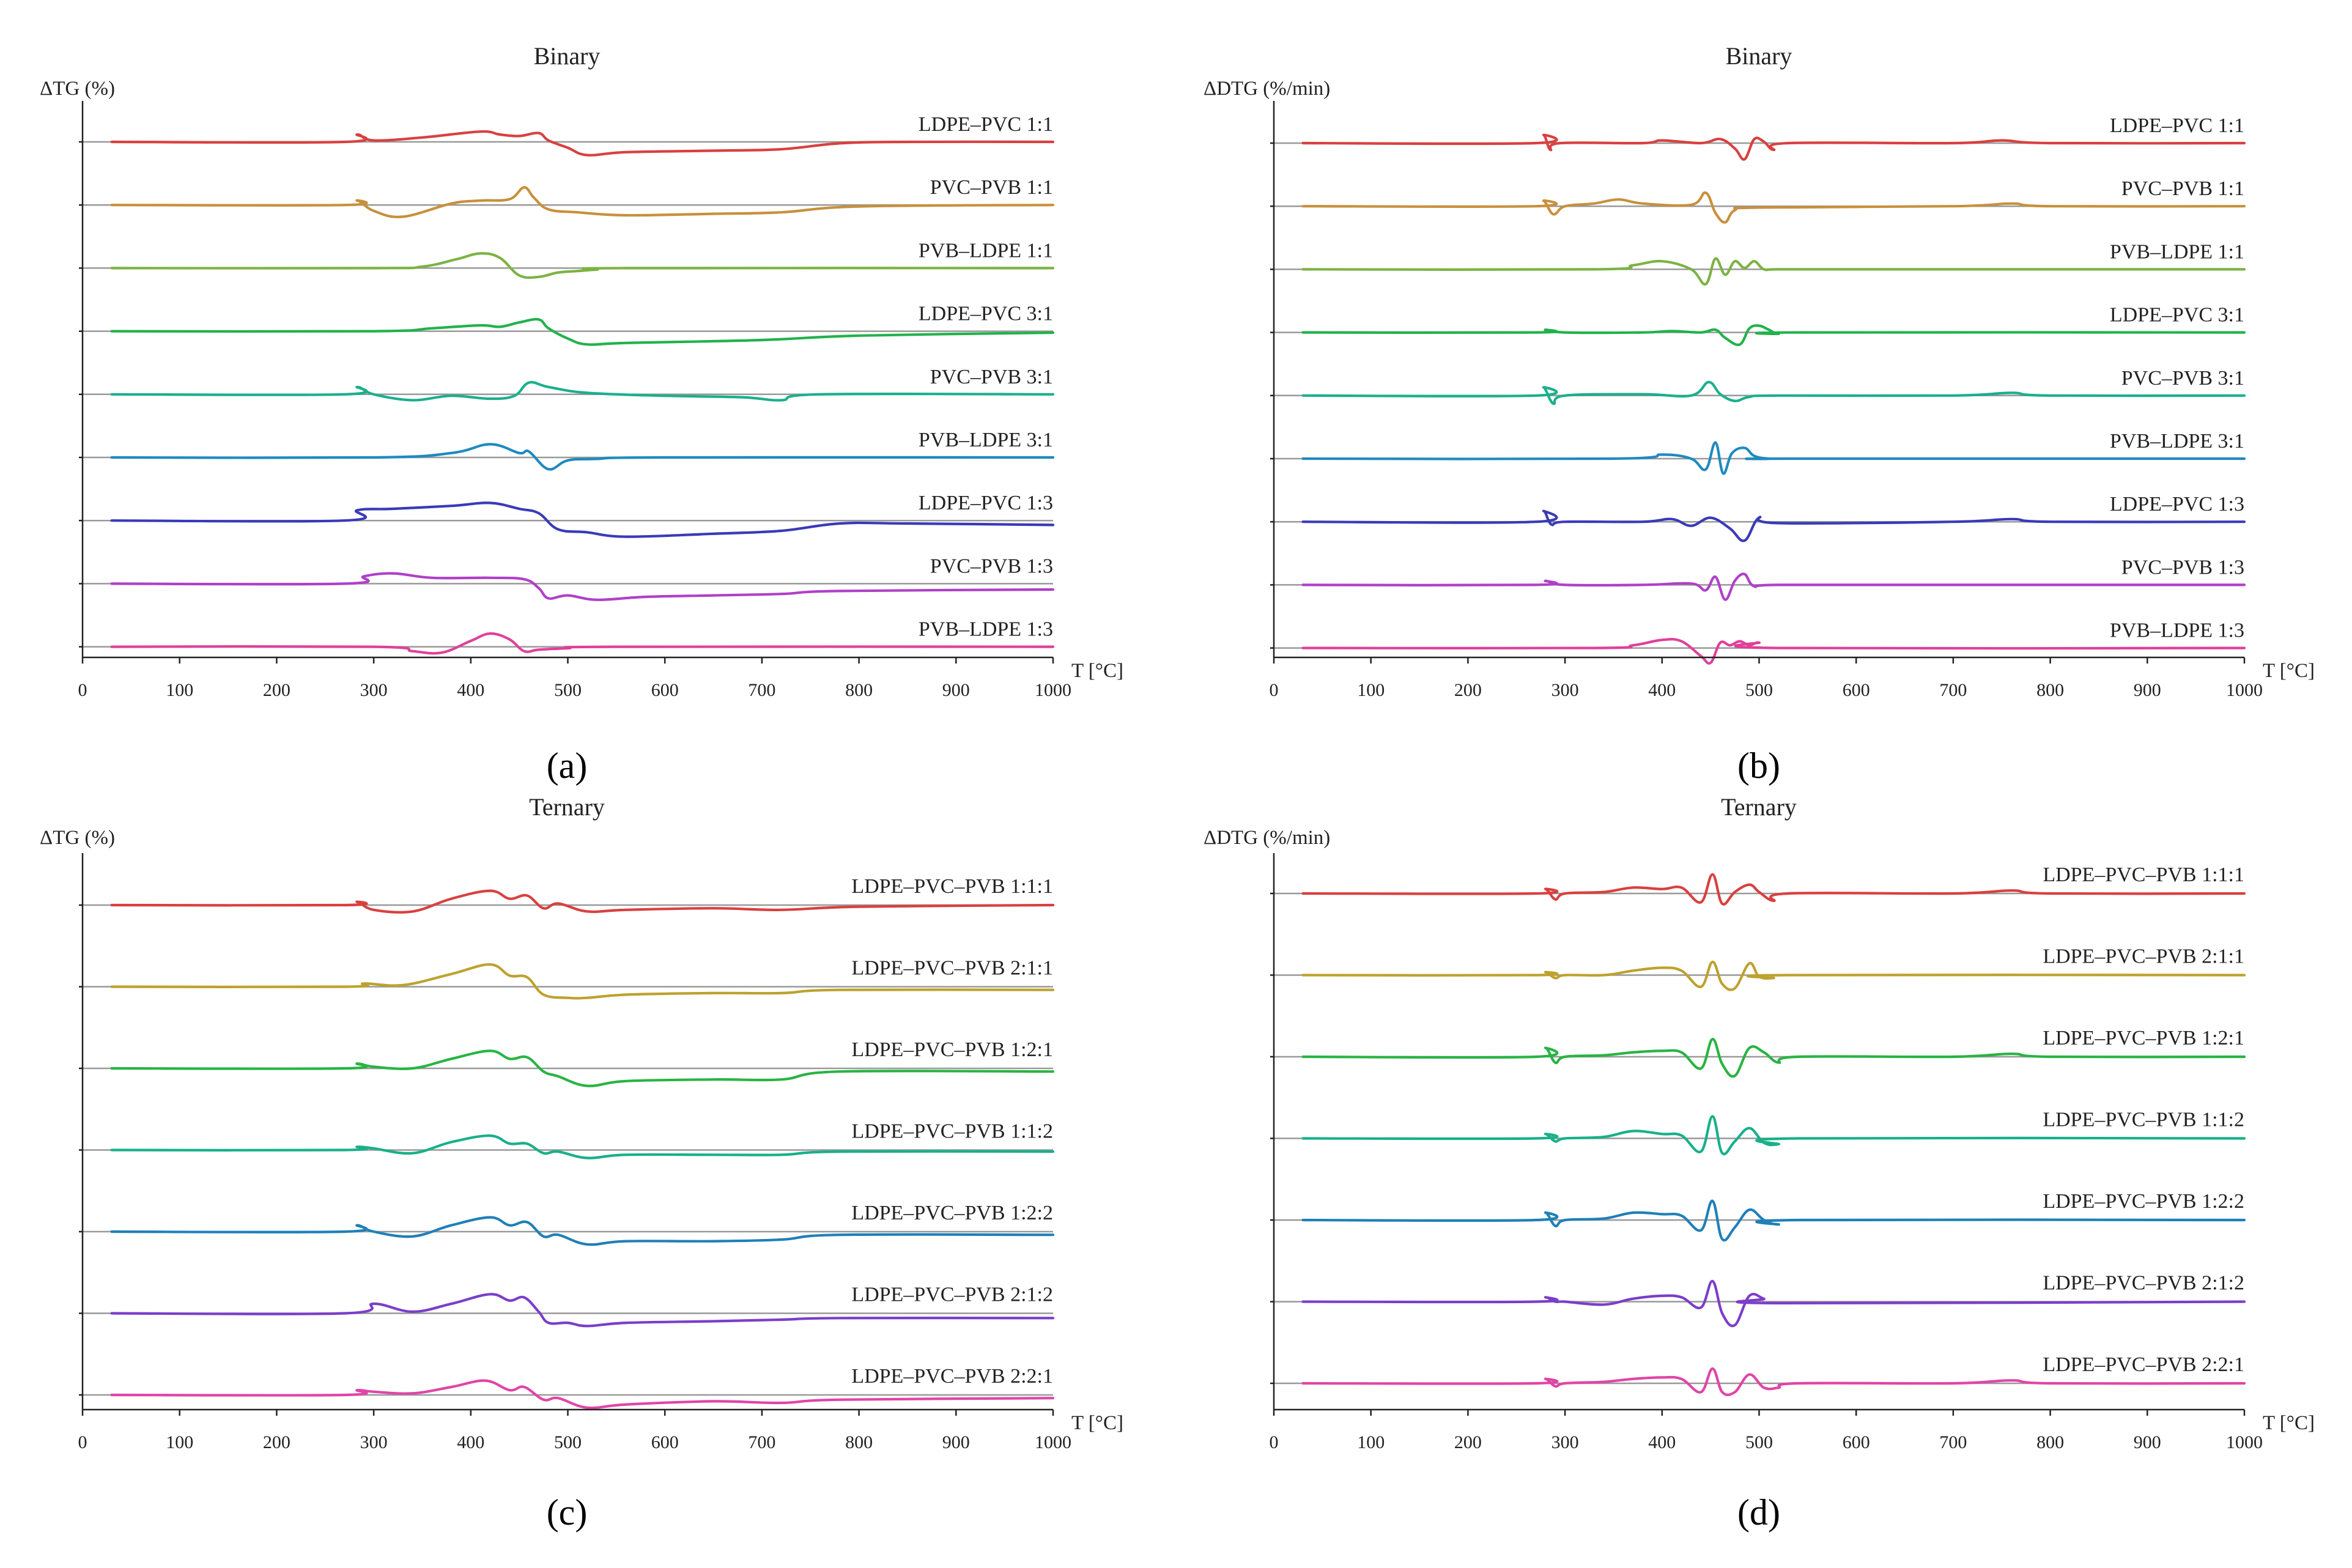  I want to click on panel-d-ticks: 0 100 200 300 400 500 600 700 800 900 1000, so click(1766, 1431).